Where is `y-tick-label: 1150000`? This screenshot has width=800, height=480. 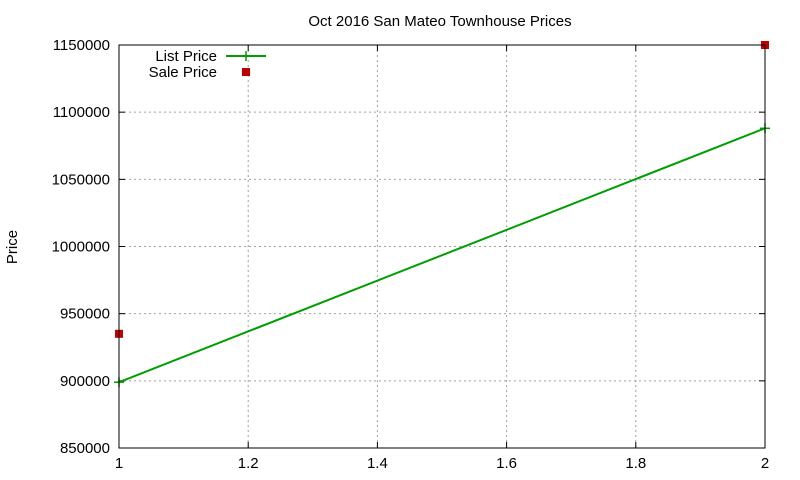 y-tick-label: 1150000 is located at coordinates (81, 45).